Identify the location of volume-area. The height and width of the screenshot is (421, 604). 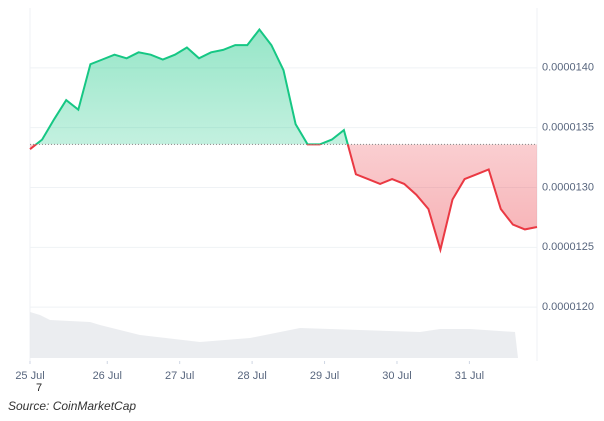
(274, 335).